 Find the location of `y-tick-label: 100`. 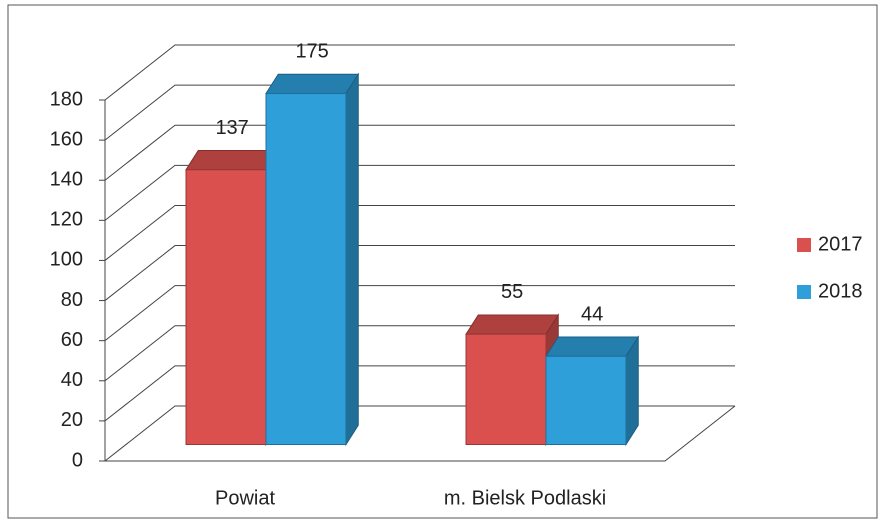

y-tick-label: 100 is located at coordinates (66, 260).